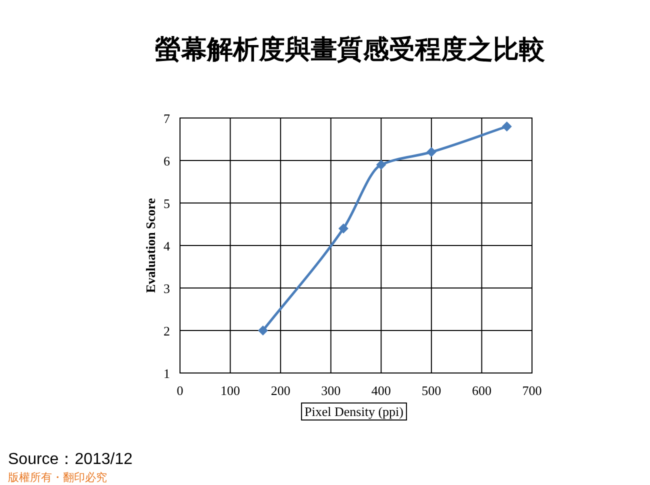 The width and height of the screenshot is (650, 485). What do you see at coordinates (350, 49) in the screenshot?
I see `chart-title: 螢幕解析度與畫質感受程度之比較` at bounding box center [350, 49].